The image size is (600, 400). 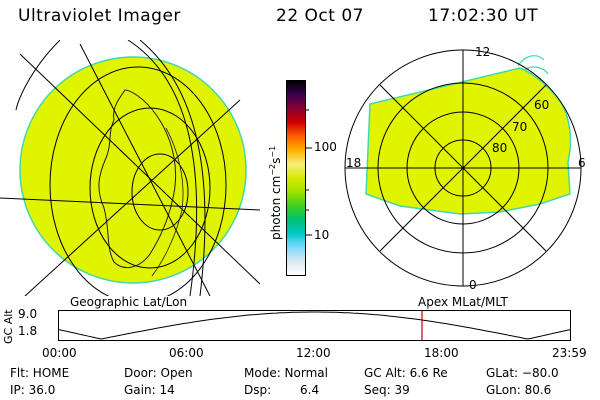 I want to click on colorbar-tick-100: 100, so click(x=325, y=147).